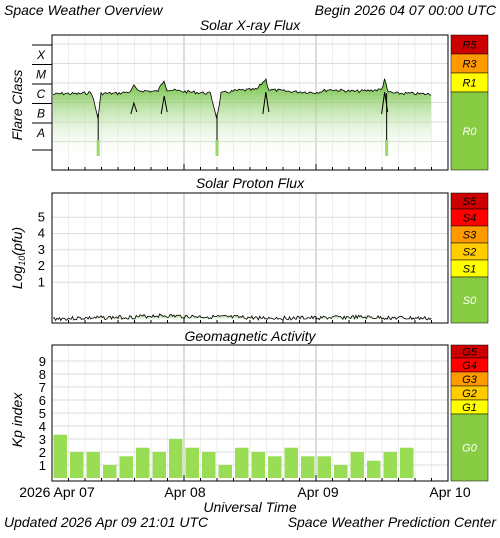  Describe the element at coordinates (42, 452) in the screenshot. I see `kp-tick-label: 2` at that location.